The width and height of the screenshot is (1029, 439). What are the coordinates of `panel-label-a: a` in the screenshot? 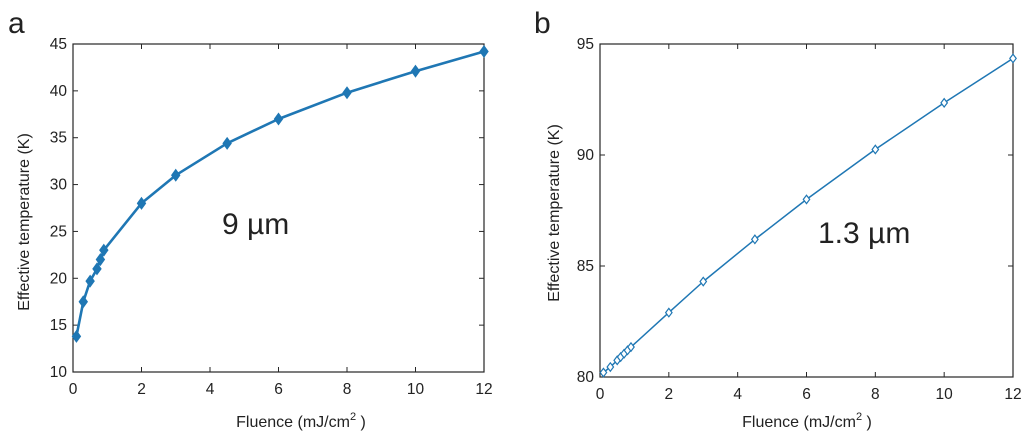 It's located at (16, 23).